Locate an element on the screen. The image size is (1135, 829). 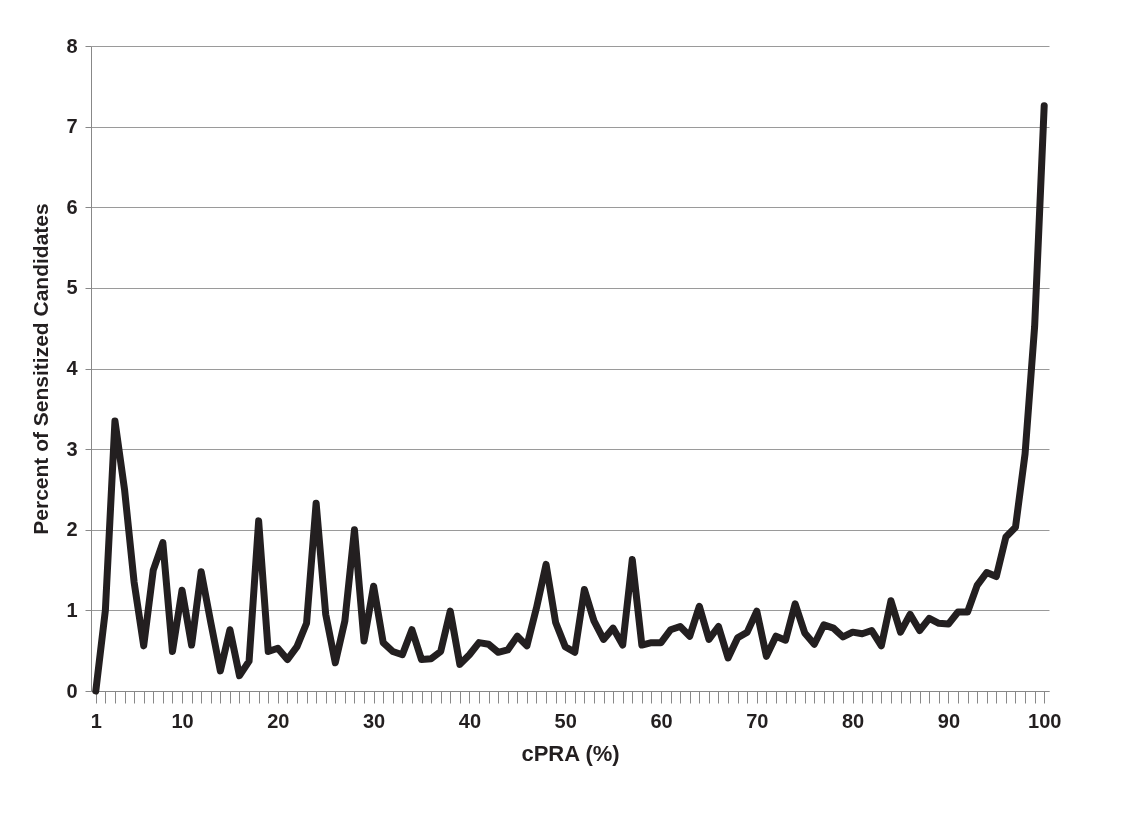
x-tick-label: 70 is located at coordinates (757, 720).